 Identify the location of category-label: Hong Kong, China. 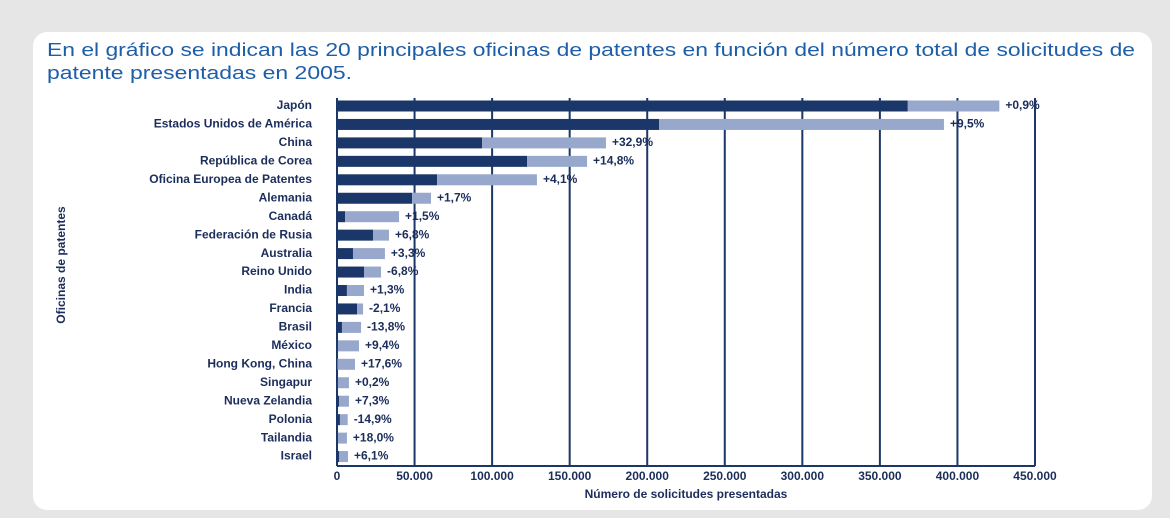
(259, 363).